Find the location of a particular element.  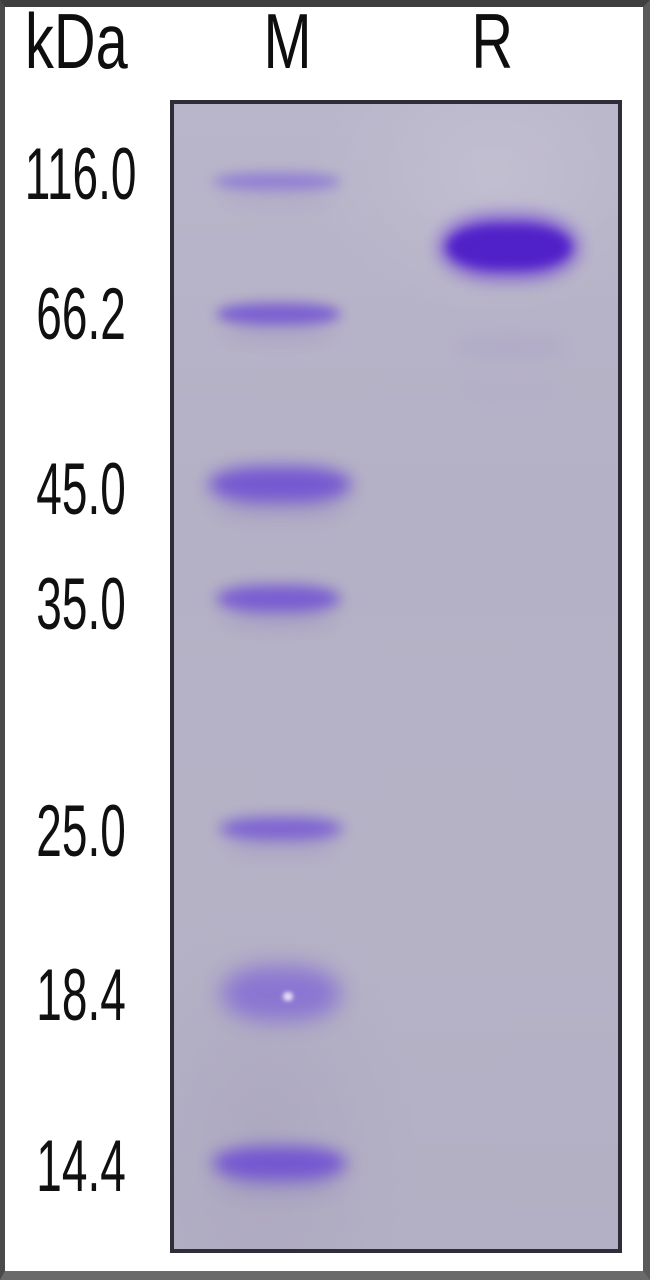

lane-label-m-text: M is located at coordinates (287, 42).